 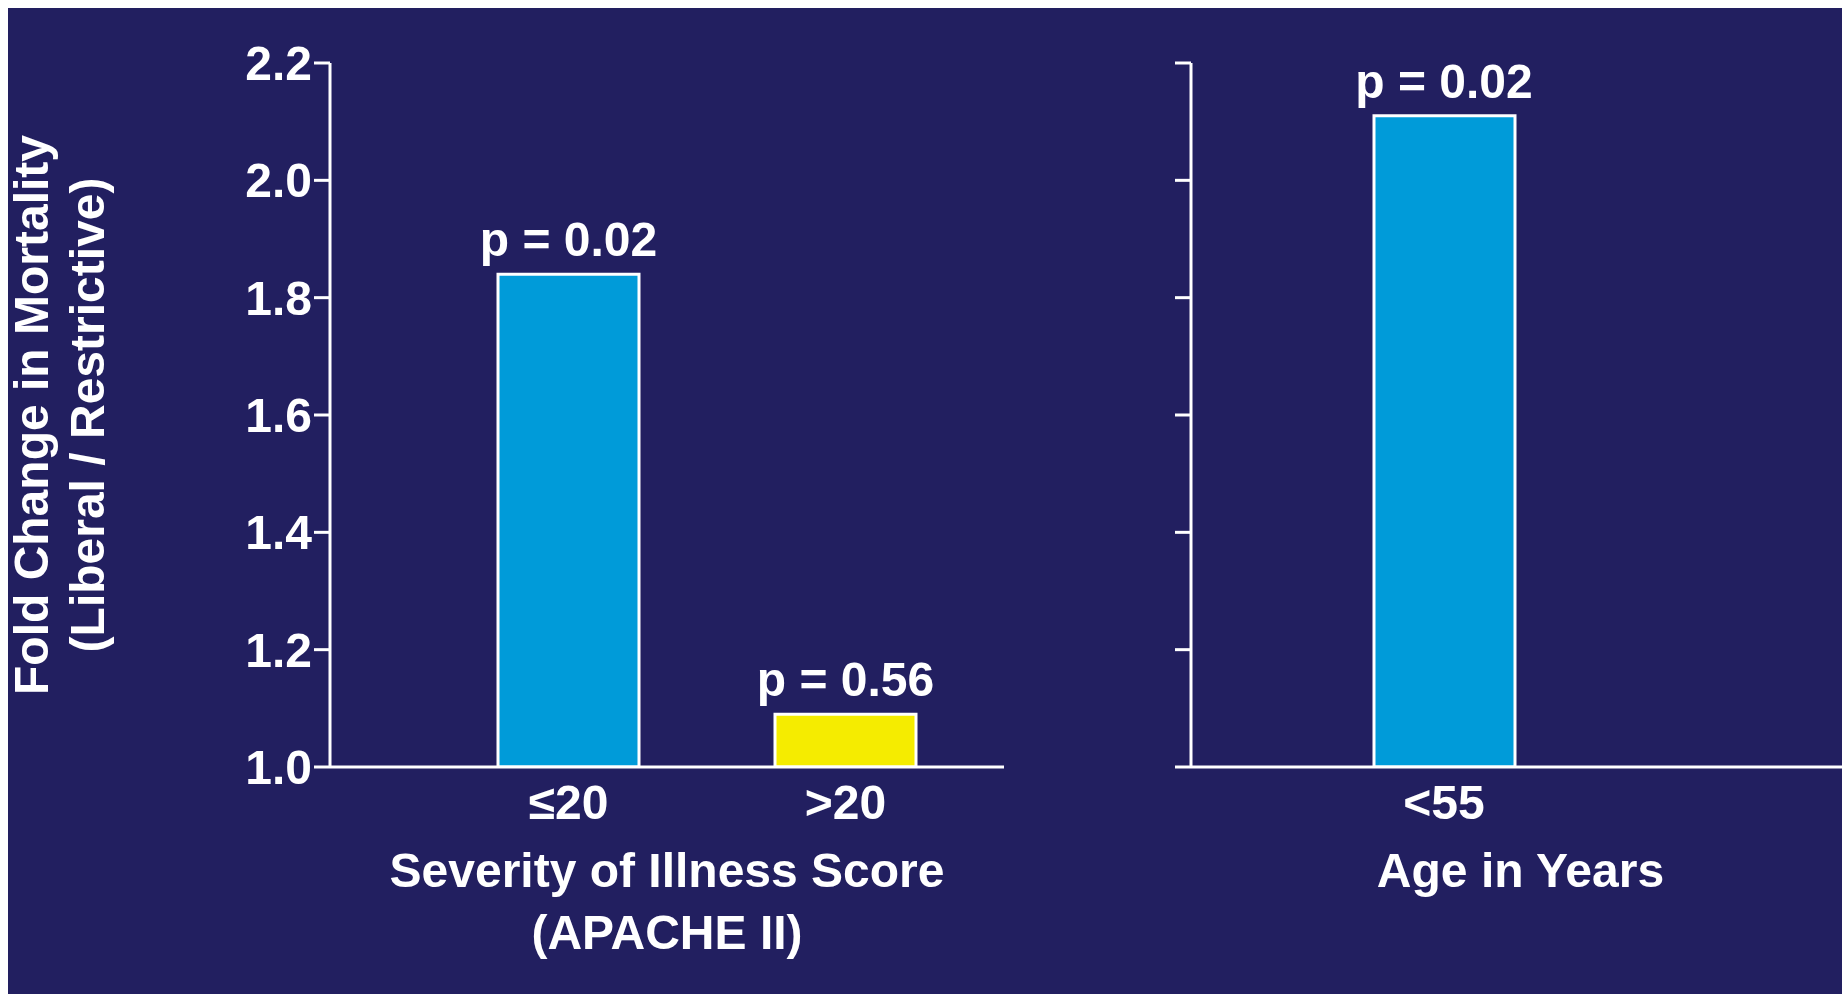 I want to click on annotation: p = 0.56, so click(x=845, y=680).